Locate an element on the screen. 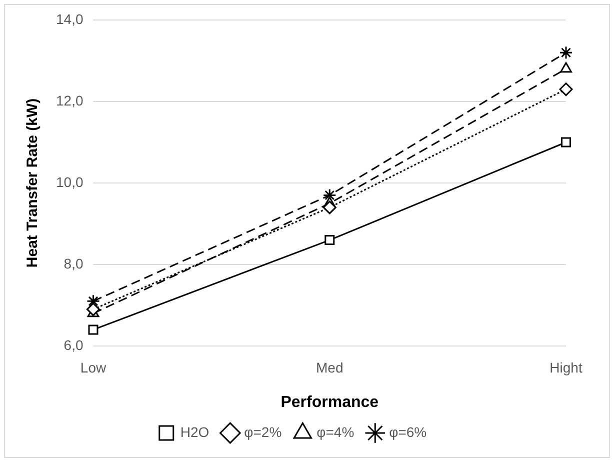 The width and height of the screenshot is (616, 464). legend-label: H2O is located at coordinates (195, 432).